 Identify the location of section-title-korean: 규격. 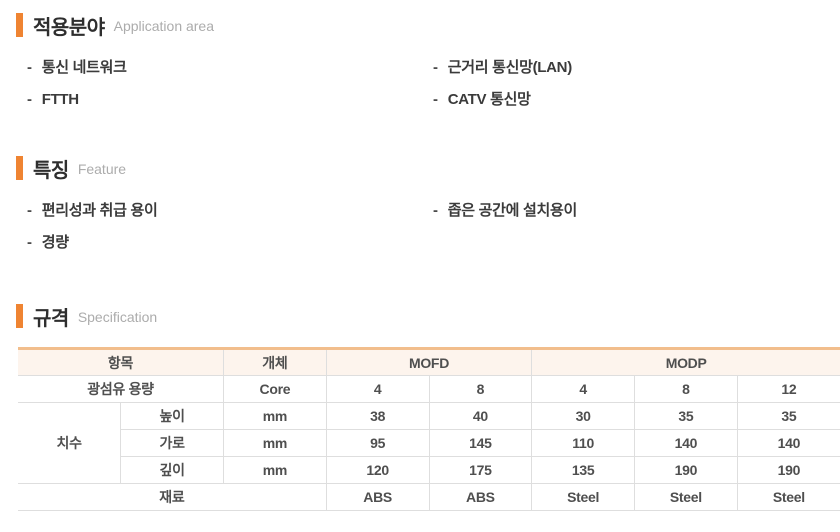
(51, 318).